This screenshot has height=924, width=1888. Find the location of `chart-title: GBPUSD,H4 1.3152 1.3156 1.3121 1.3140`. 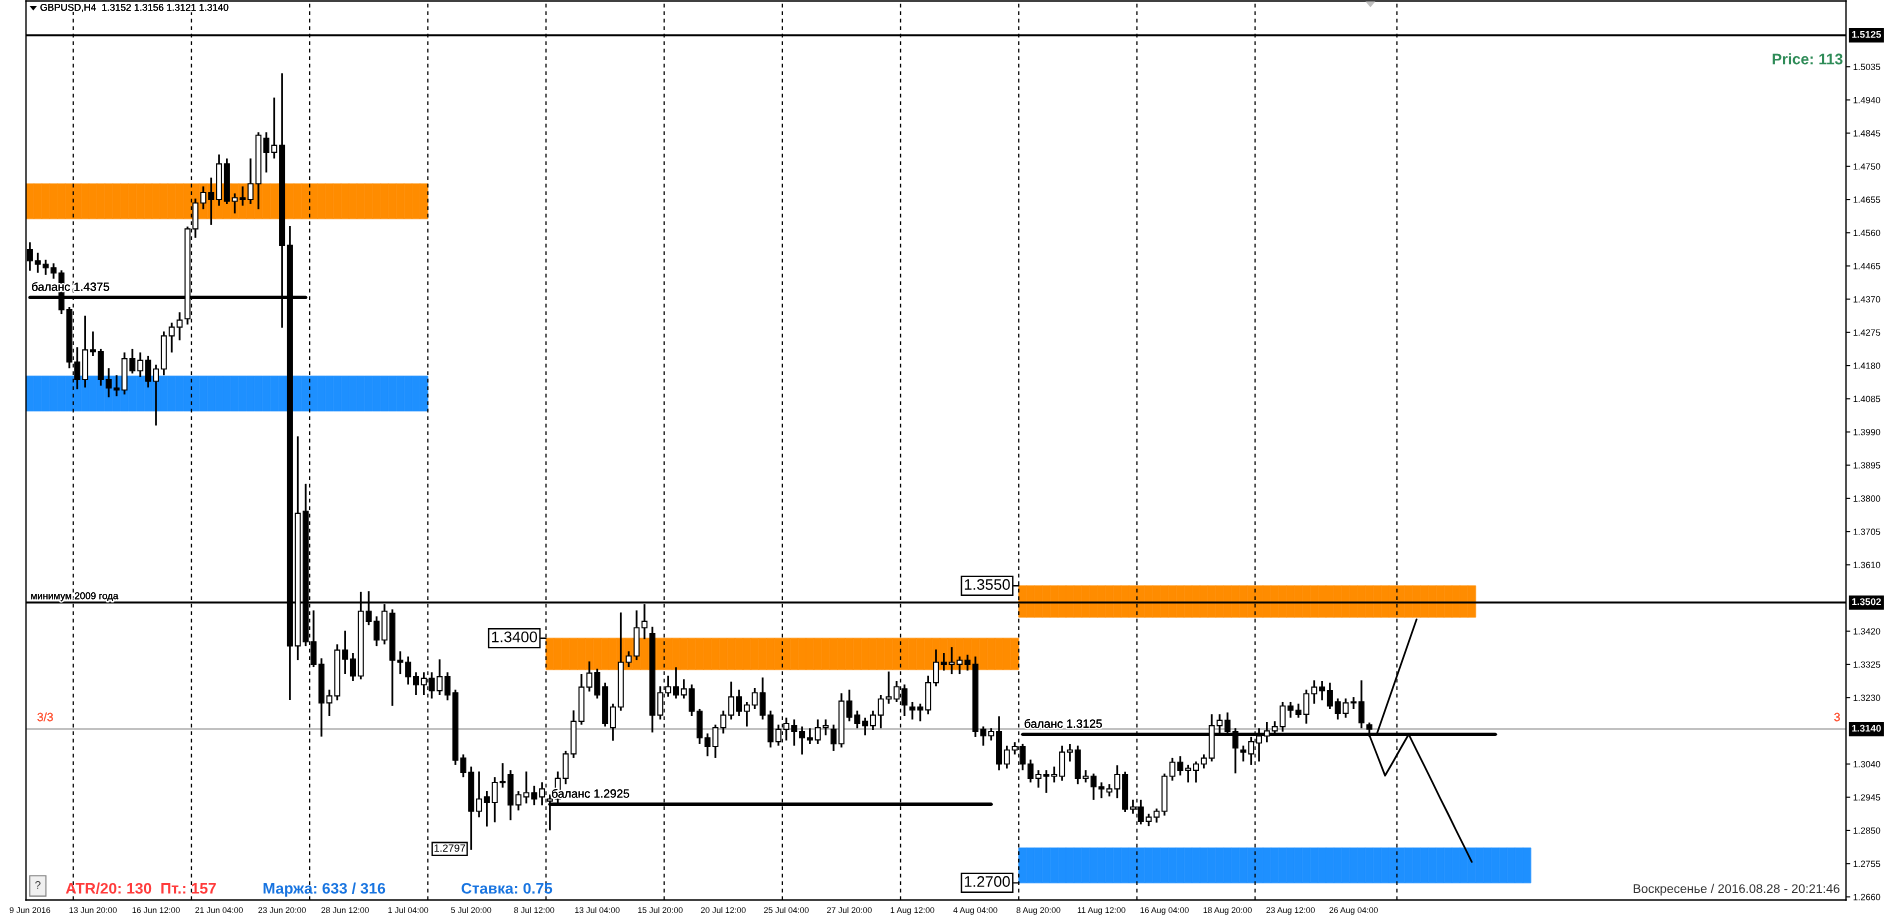

chart-title: GBPUSD,H4 1.3152 1.3156 1.3121 1.3140 is located at coordinates (134, 7).